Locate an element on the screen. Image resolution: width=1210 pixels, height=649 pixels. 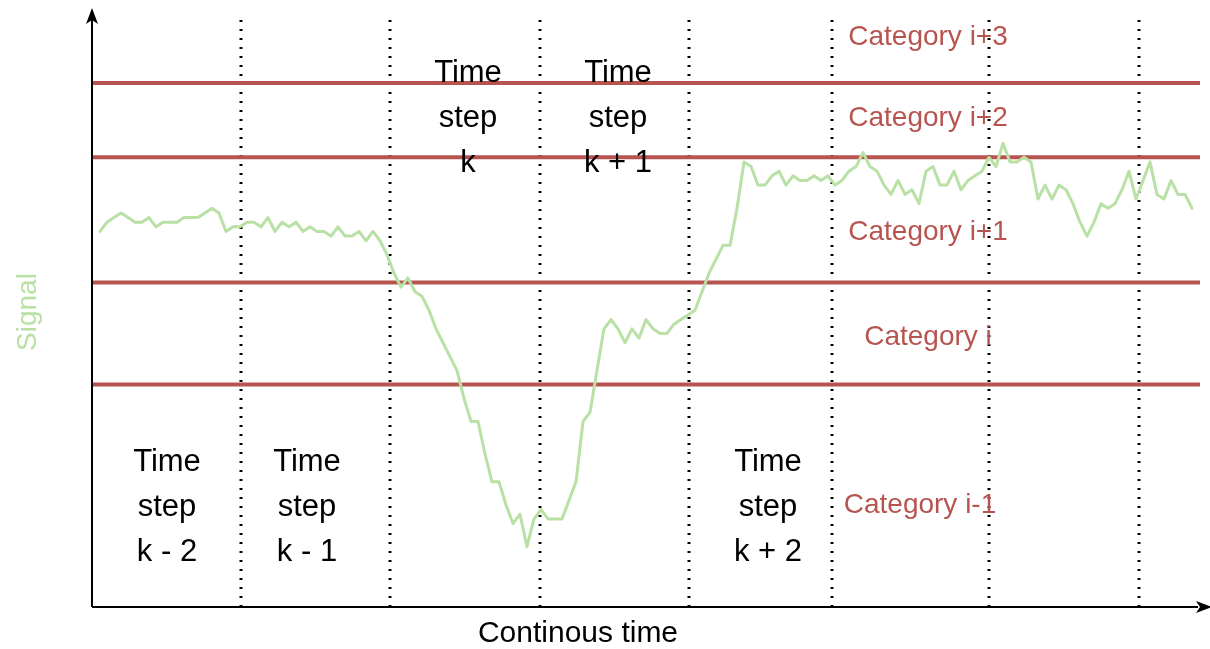
text: Category i+2 is located at coordinates (928, 116).